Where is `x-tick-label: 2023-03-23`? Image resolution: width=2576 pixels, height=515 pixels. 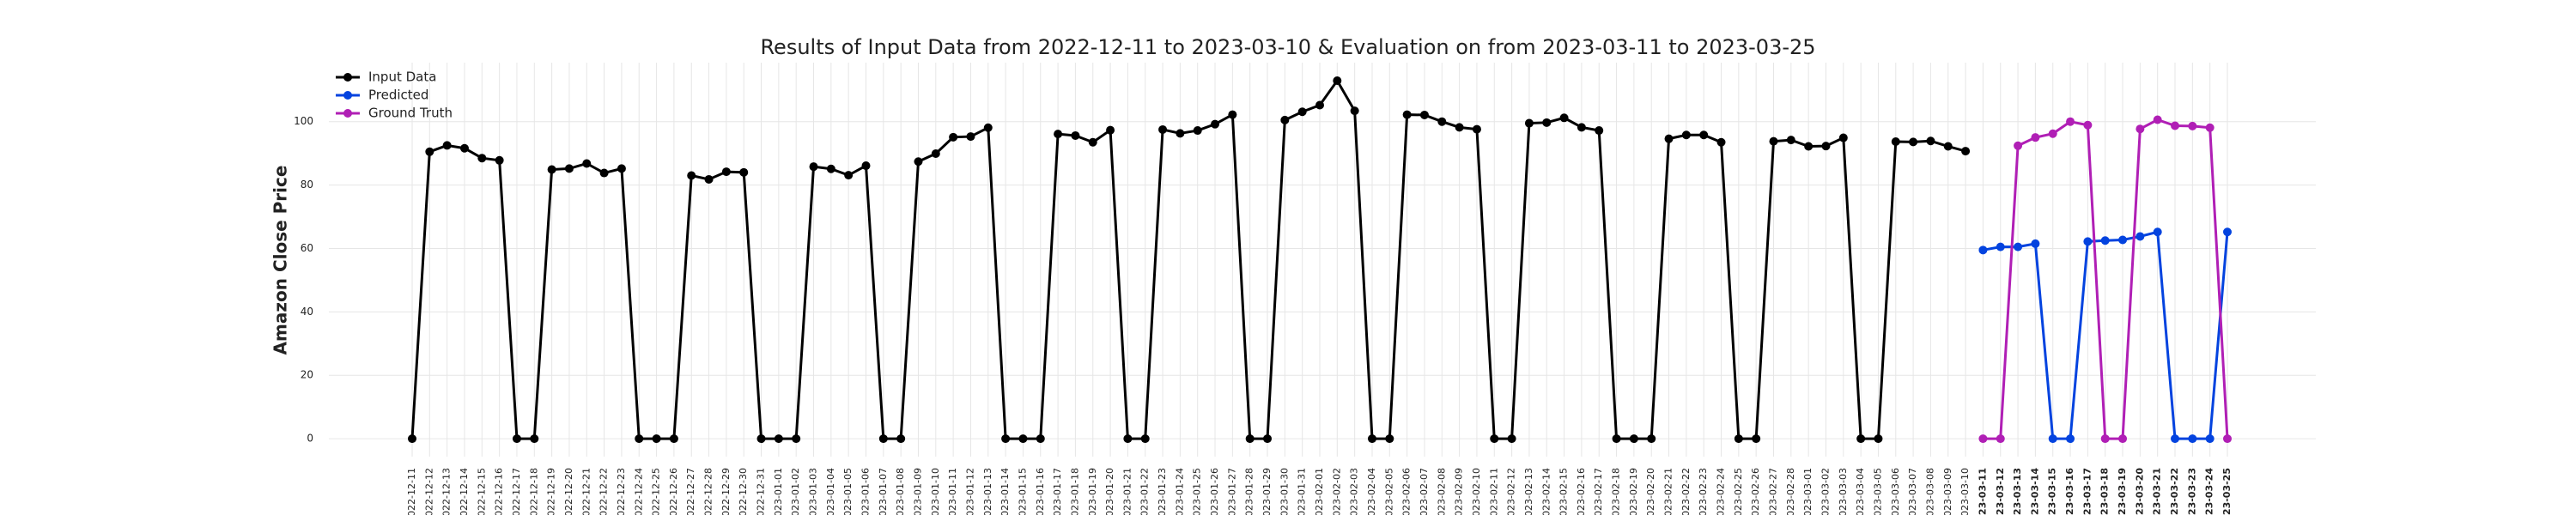 x-tick-label: 2023-03-23 is located at coordinates (2192, 491).